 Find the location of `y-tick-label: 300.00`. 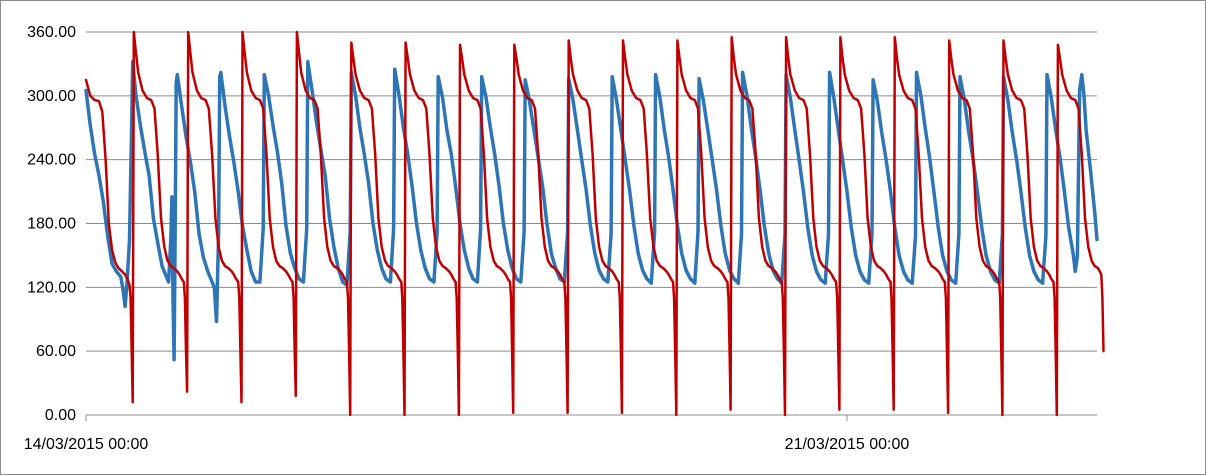

y-tick-label: 300.00 is located at coordinates (51, 96).